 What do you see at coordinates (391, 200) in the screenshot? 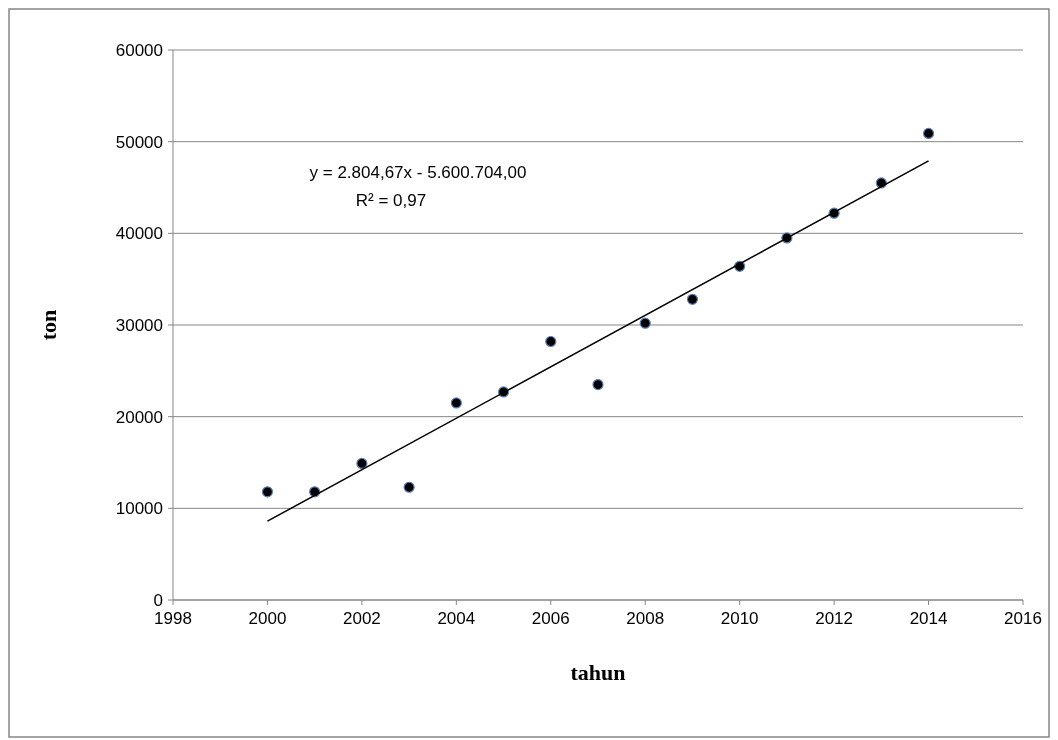
I see `annotation: R² = 0,97` at bounding box center [391, 200].